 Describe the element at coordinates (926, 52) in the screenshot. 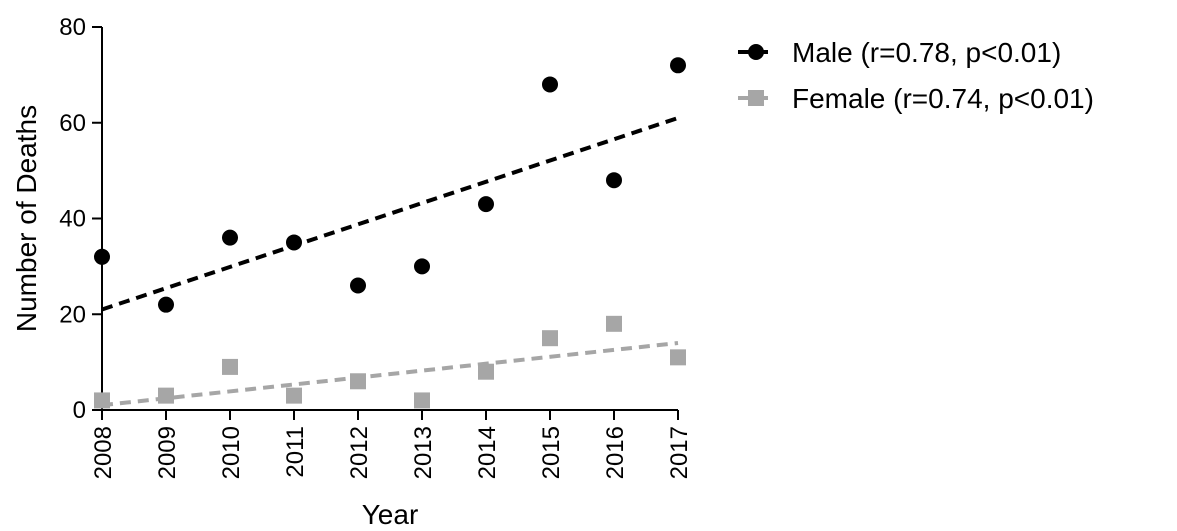

I see `male-legend-label: Male (r=0.78, p<0.01)` at that location.